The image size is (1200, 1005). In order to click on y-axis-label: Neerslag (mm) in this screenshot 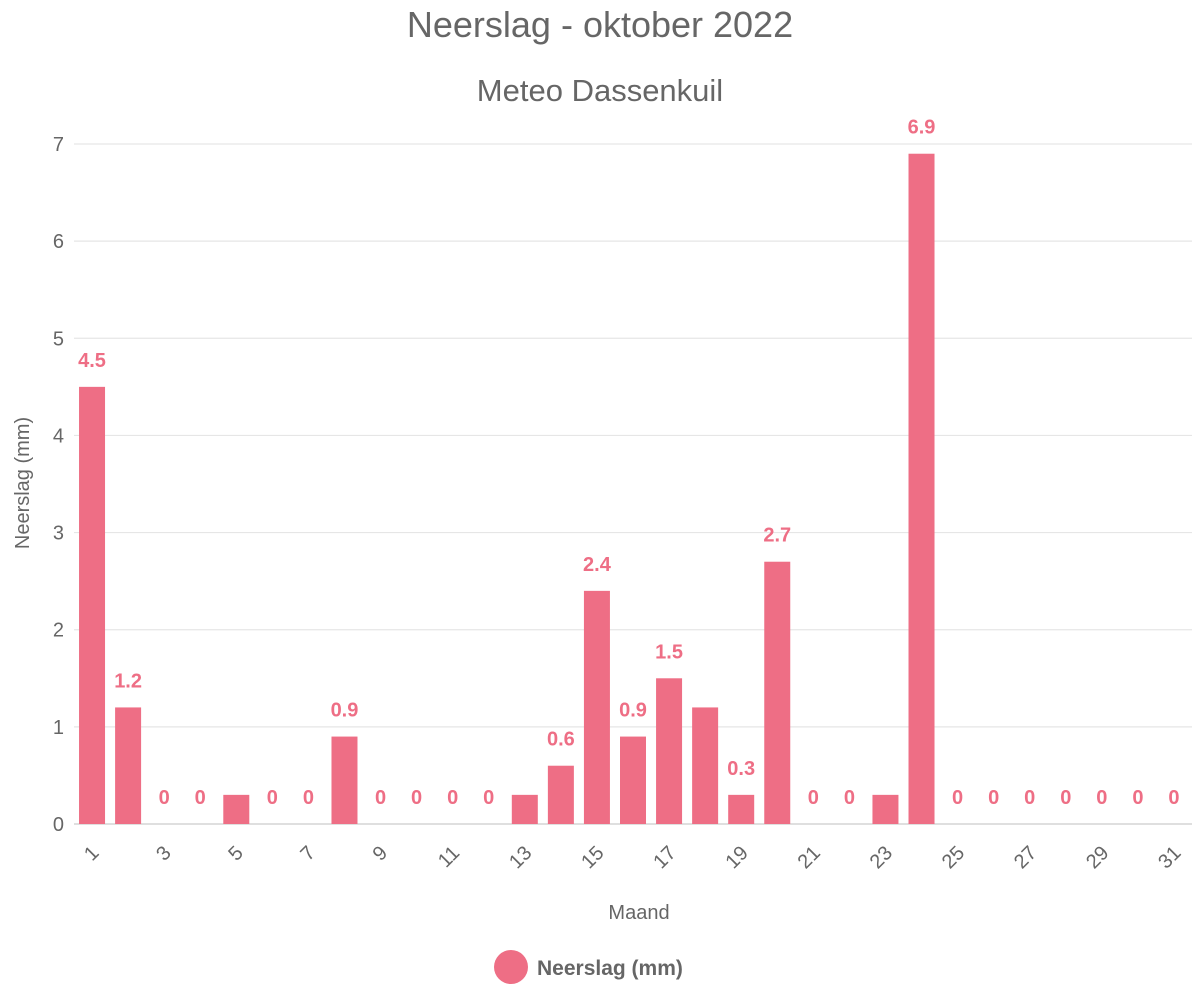, I will do `click(23, 483)`.